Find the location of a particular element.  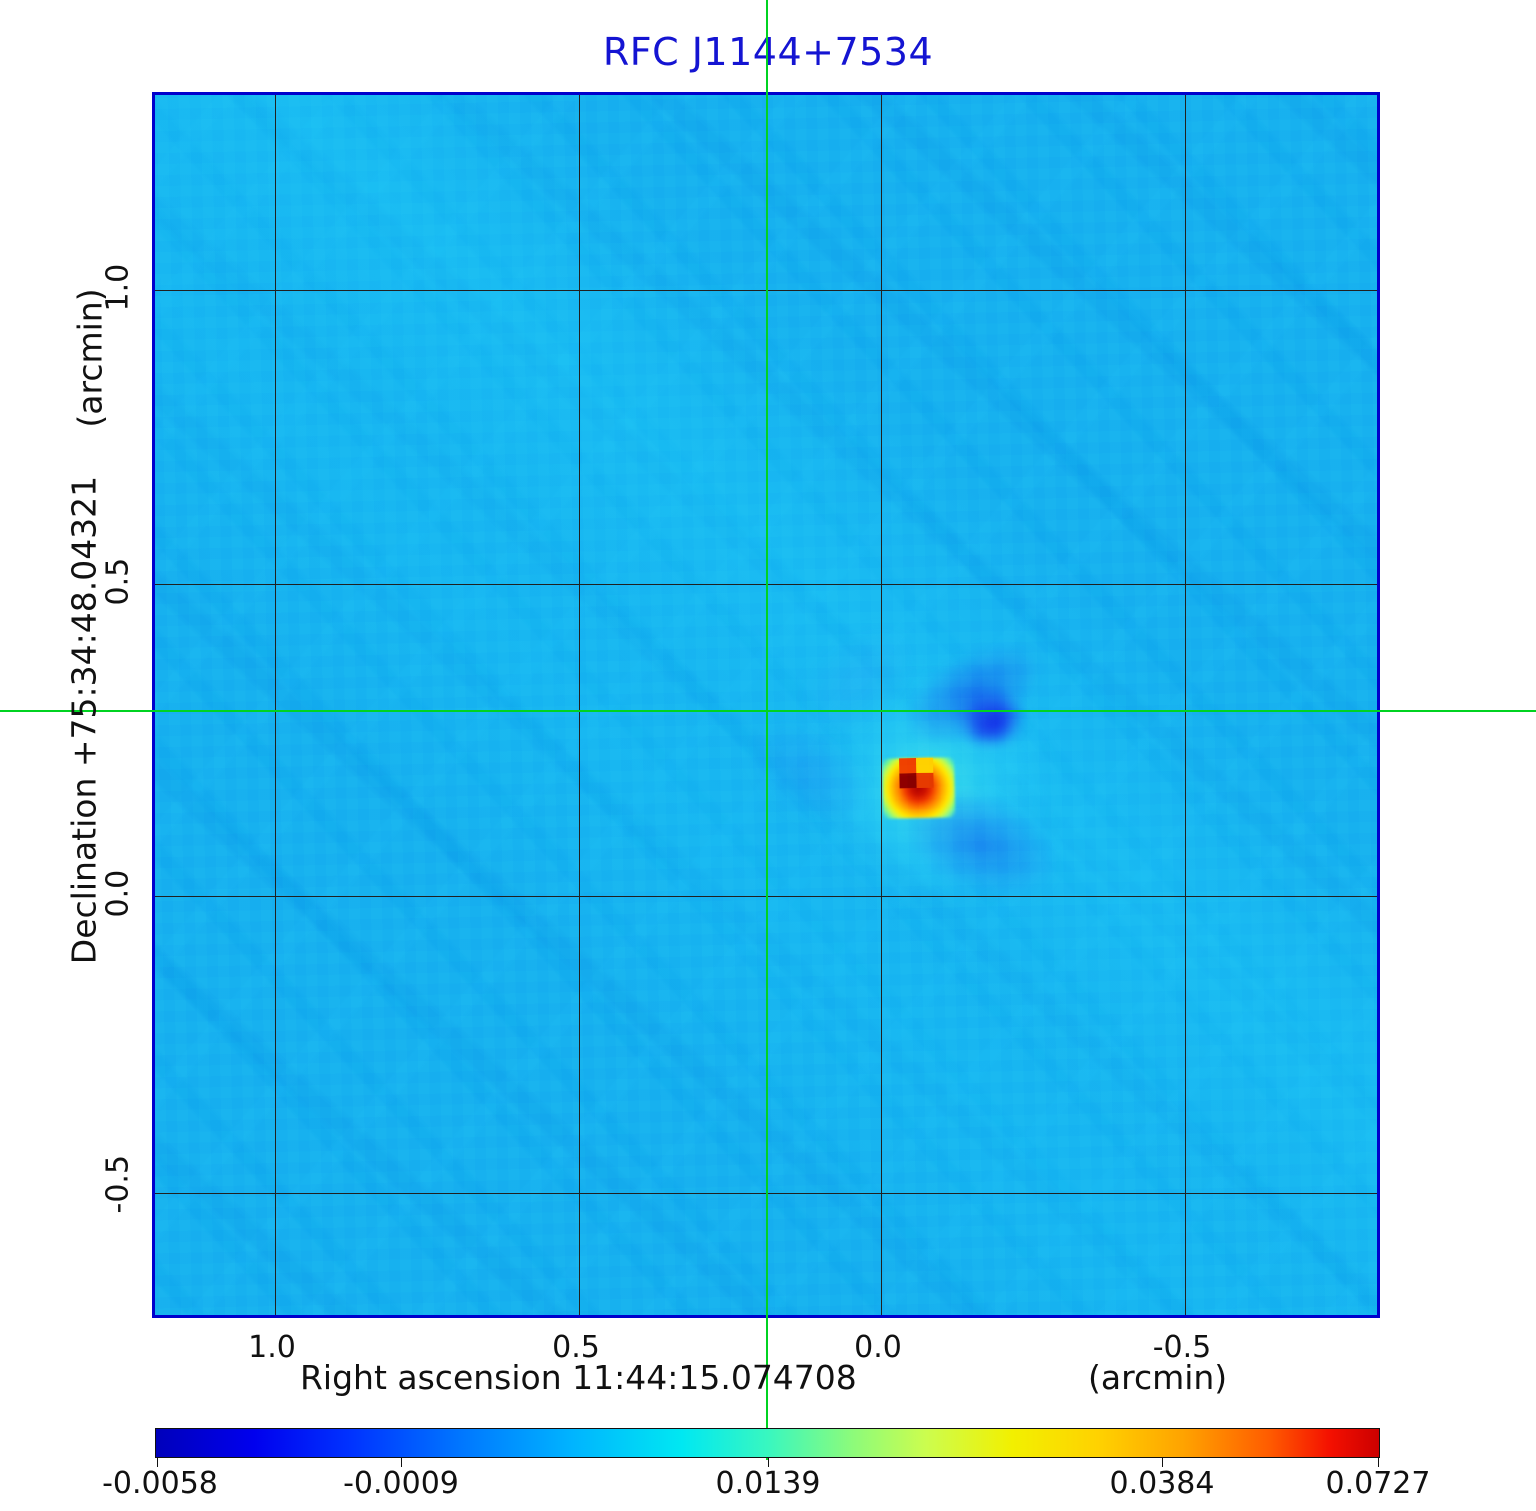

ytick-label: 0.0 is located at coordinates (118, 893).